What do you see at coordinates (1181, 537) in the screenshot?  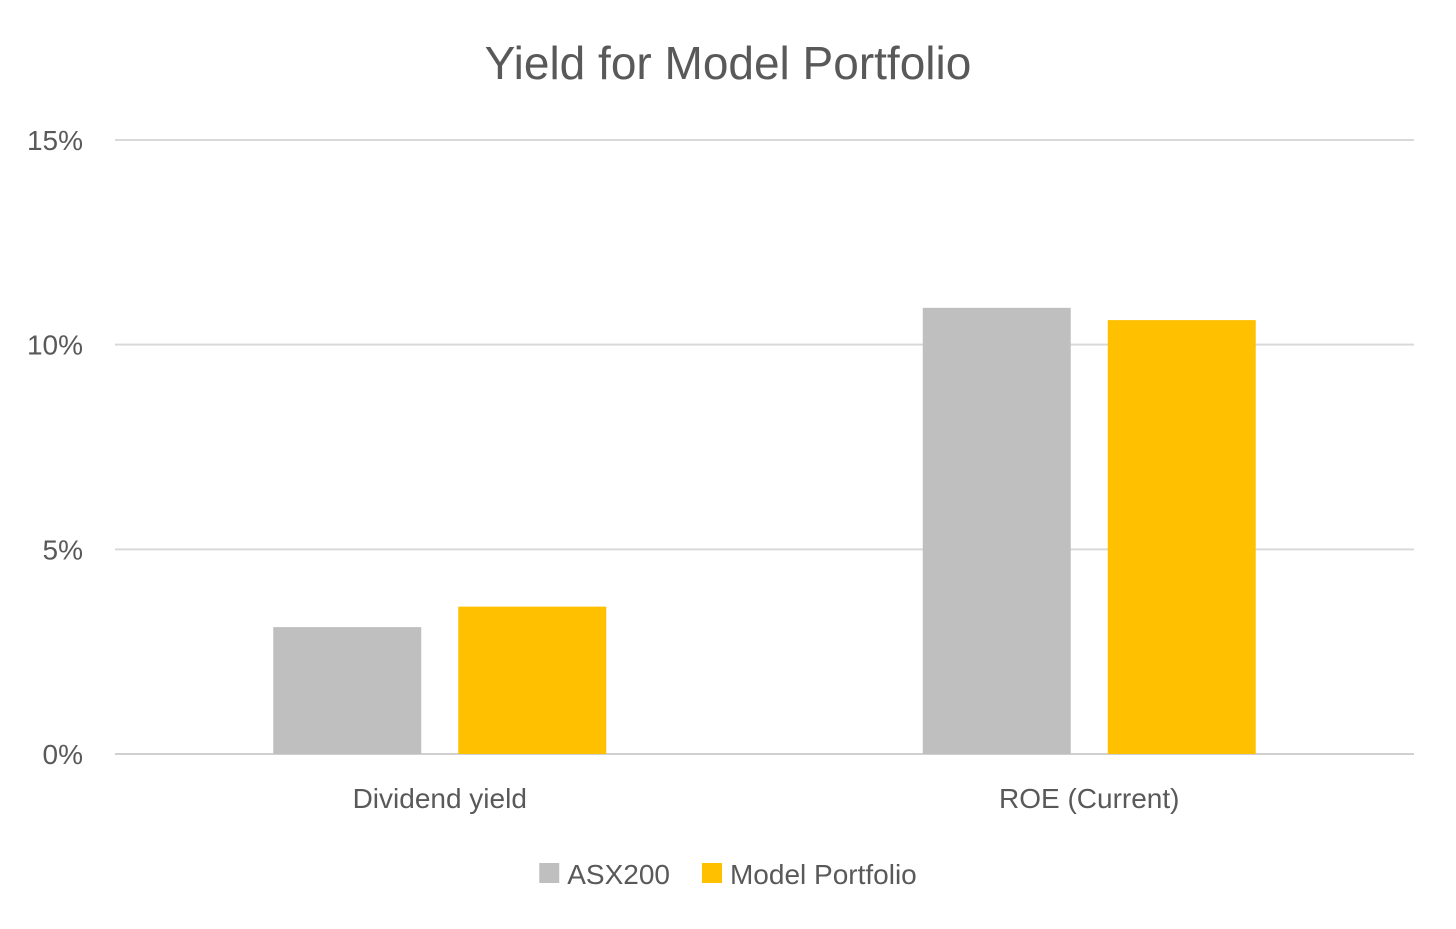 I see `bar-model-portfolio-roe-current` at bounding box center [1181, 537].